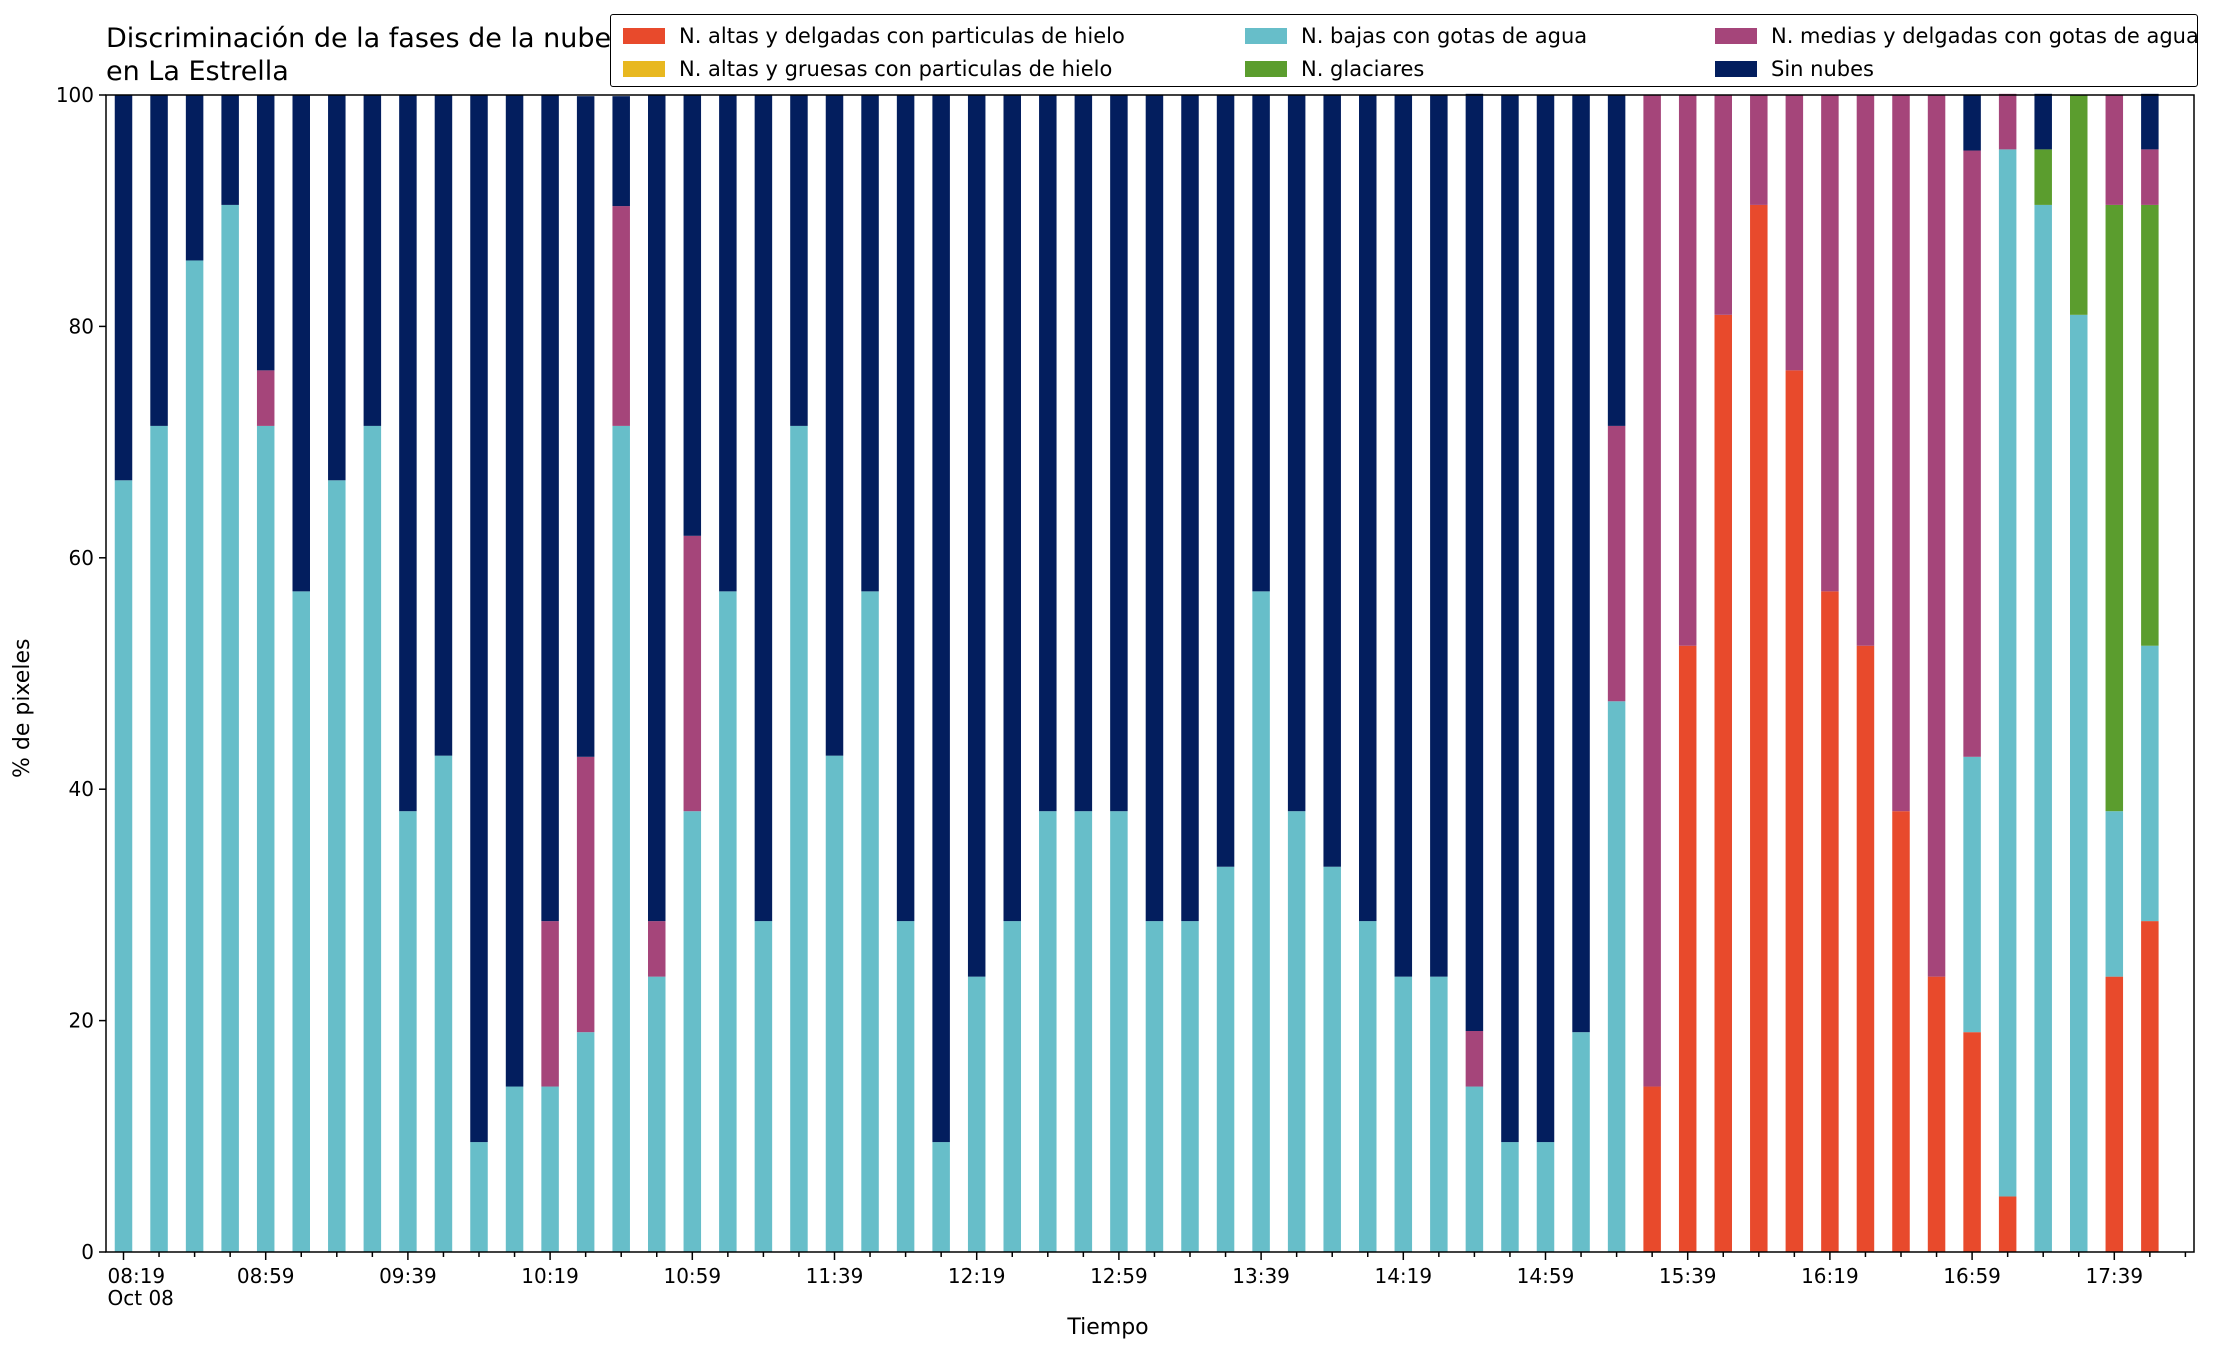  I want to click on x-tick-label: 12:59, so click(1119, 1276).